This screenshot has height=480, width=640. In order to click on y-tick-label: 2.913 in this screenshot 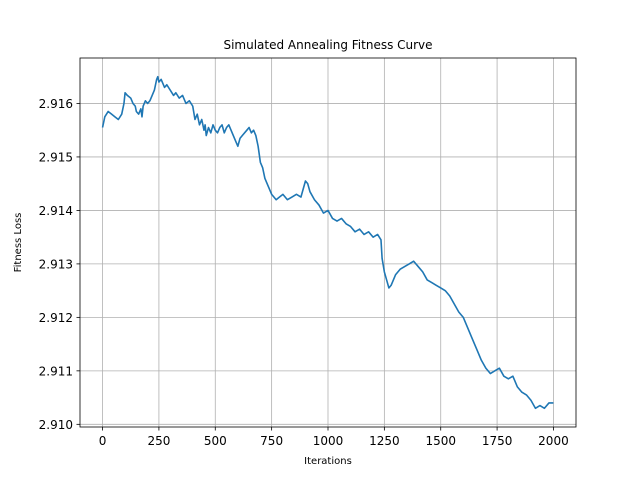, I will do `click(56, 264)`.